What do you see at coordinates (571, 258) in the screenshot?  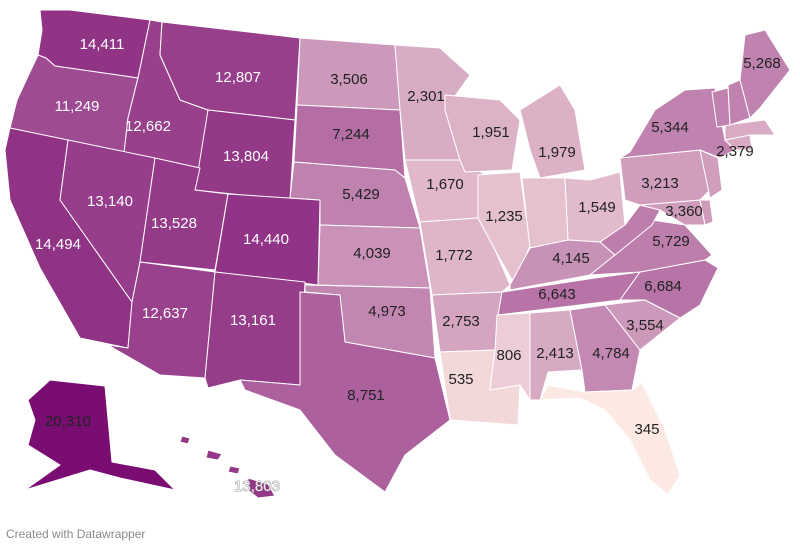 I see `label-ky: 4,145` at bounding box center [571, 258].